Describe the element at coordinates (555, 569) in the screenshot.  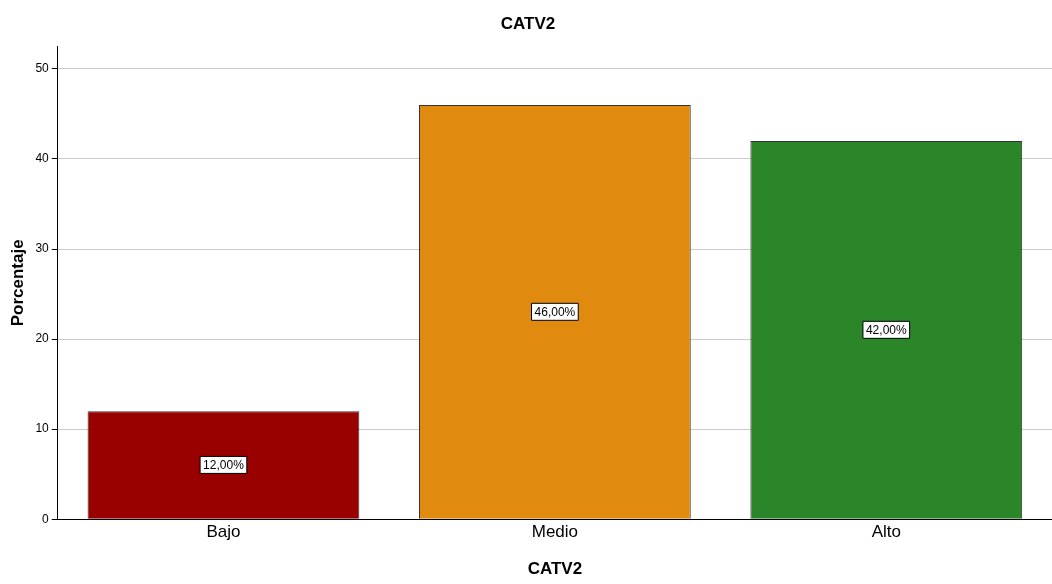
I see `x-axis-title: CATV2` at that location.